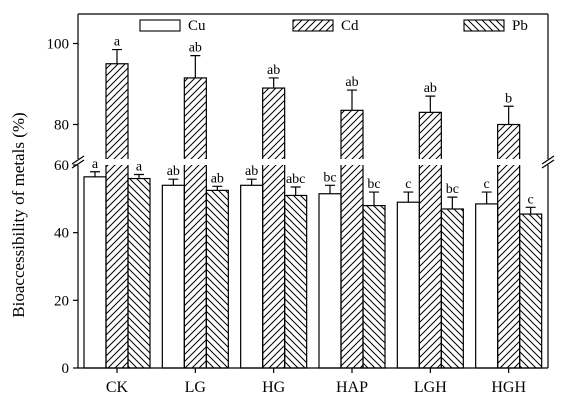 Image resolution: width=574 pixels, height=402 pixels. What do you see at coordinates (197, 26) in the screenshot?
I see `legend-label-cu: Cu` at bounding box center [197, 26].